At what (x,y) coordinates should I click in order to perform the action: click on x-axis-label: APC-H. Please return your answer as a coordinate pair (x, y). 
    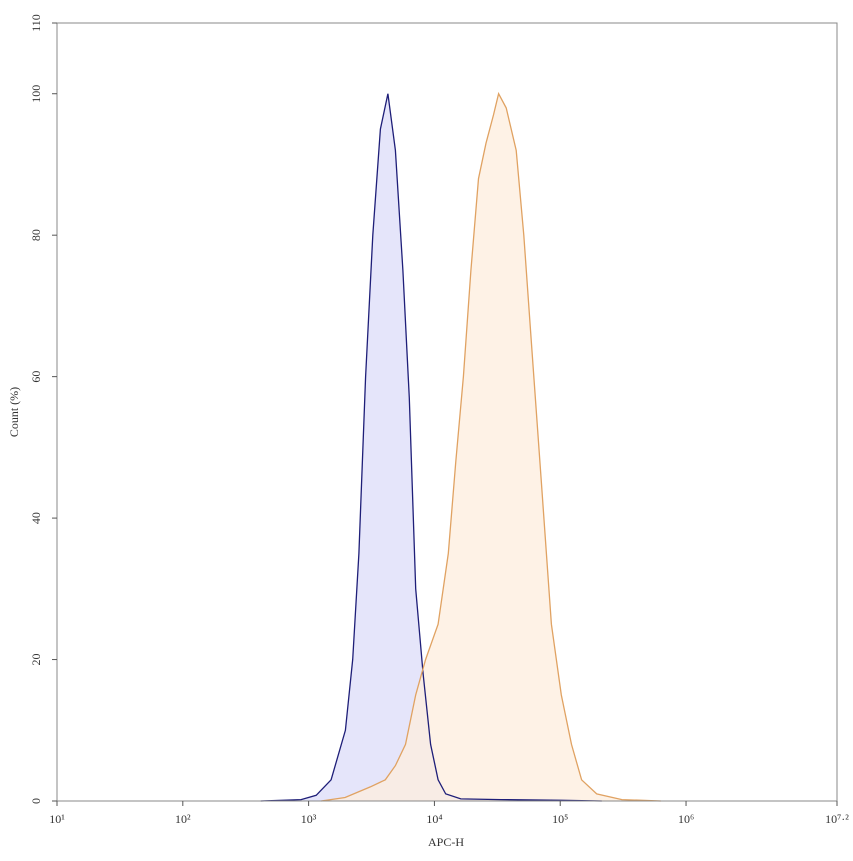
    Looking at the image, I should click on (446, 842).